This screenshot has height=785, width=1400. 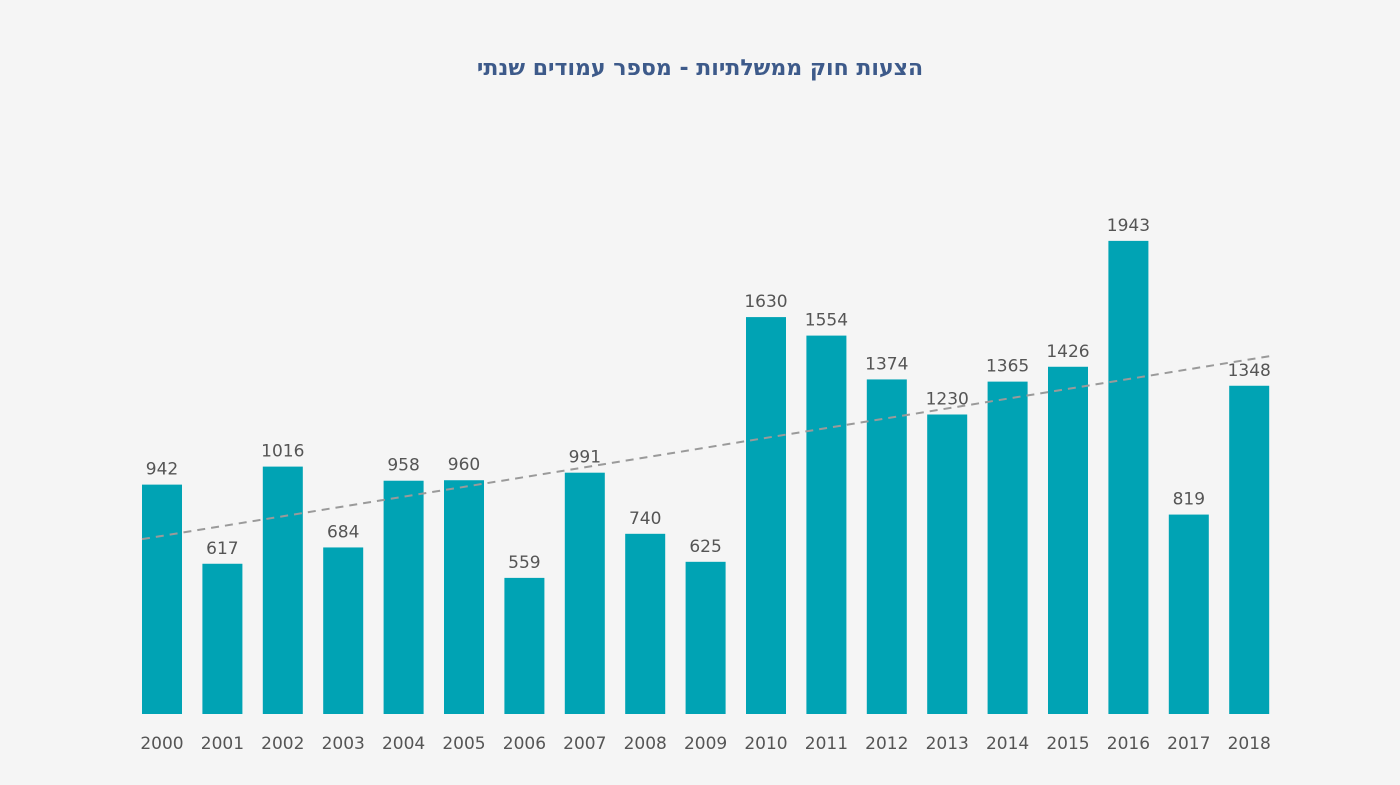 What do you see at coordinates (524, 744) in the screenshot?
I see `x-tick-label: 2006` at bounding box center [524, 744].